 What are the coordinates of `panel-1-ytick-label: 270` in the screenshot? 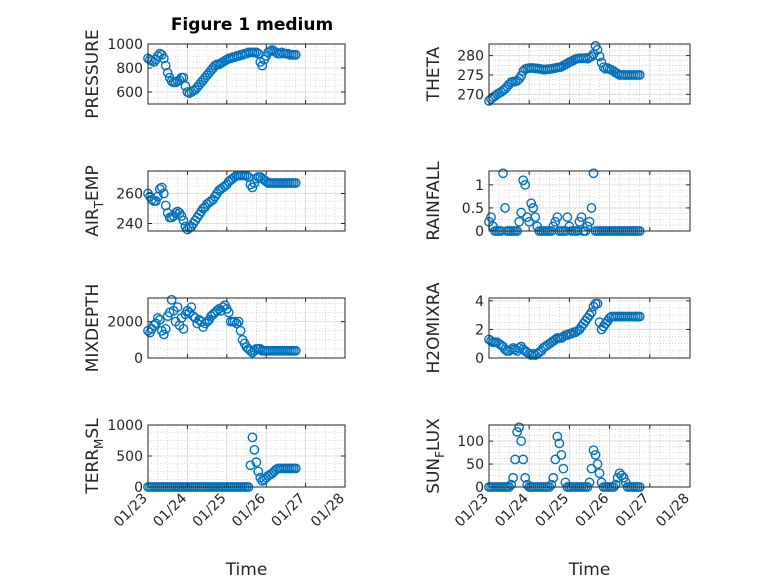 It's located at (470, 95).